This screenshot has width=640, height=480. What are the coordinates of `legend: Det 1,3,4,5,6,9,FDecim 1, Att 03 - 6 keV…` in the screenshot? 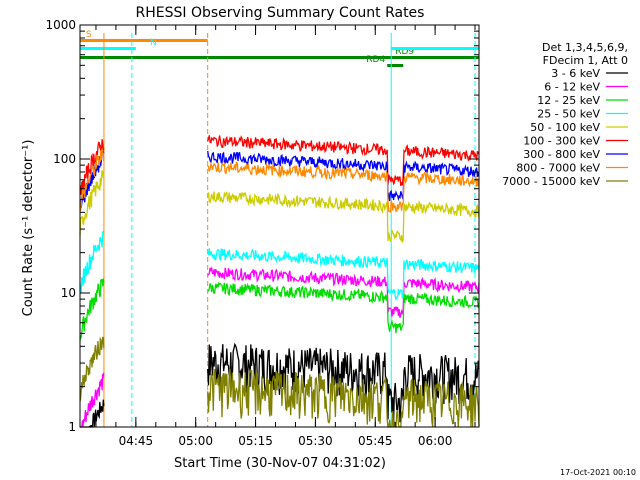 It's located at (565, 114).